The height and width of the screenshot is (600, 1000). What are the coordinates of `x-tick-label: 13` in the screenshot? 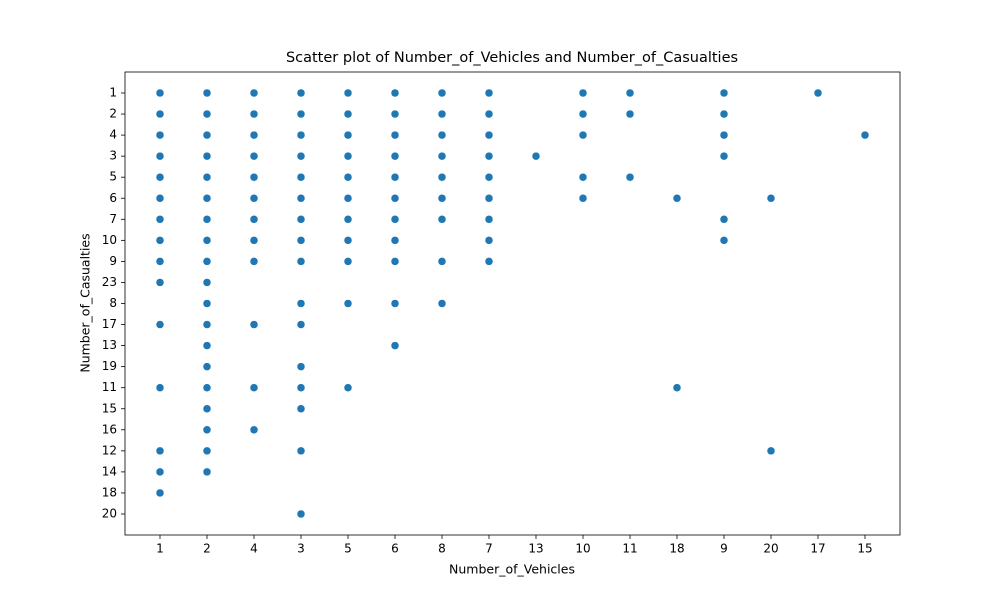 It's located at (535, 549).